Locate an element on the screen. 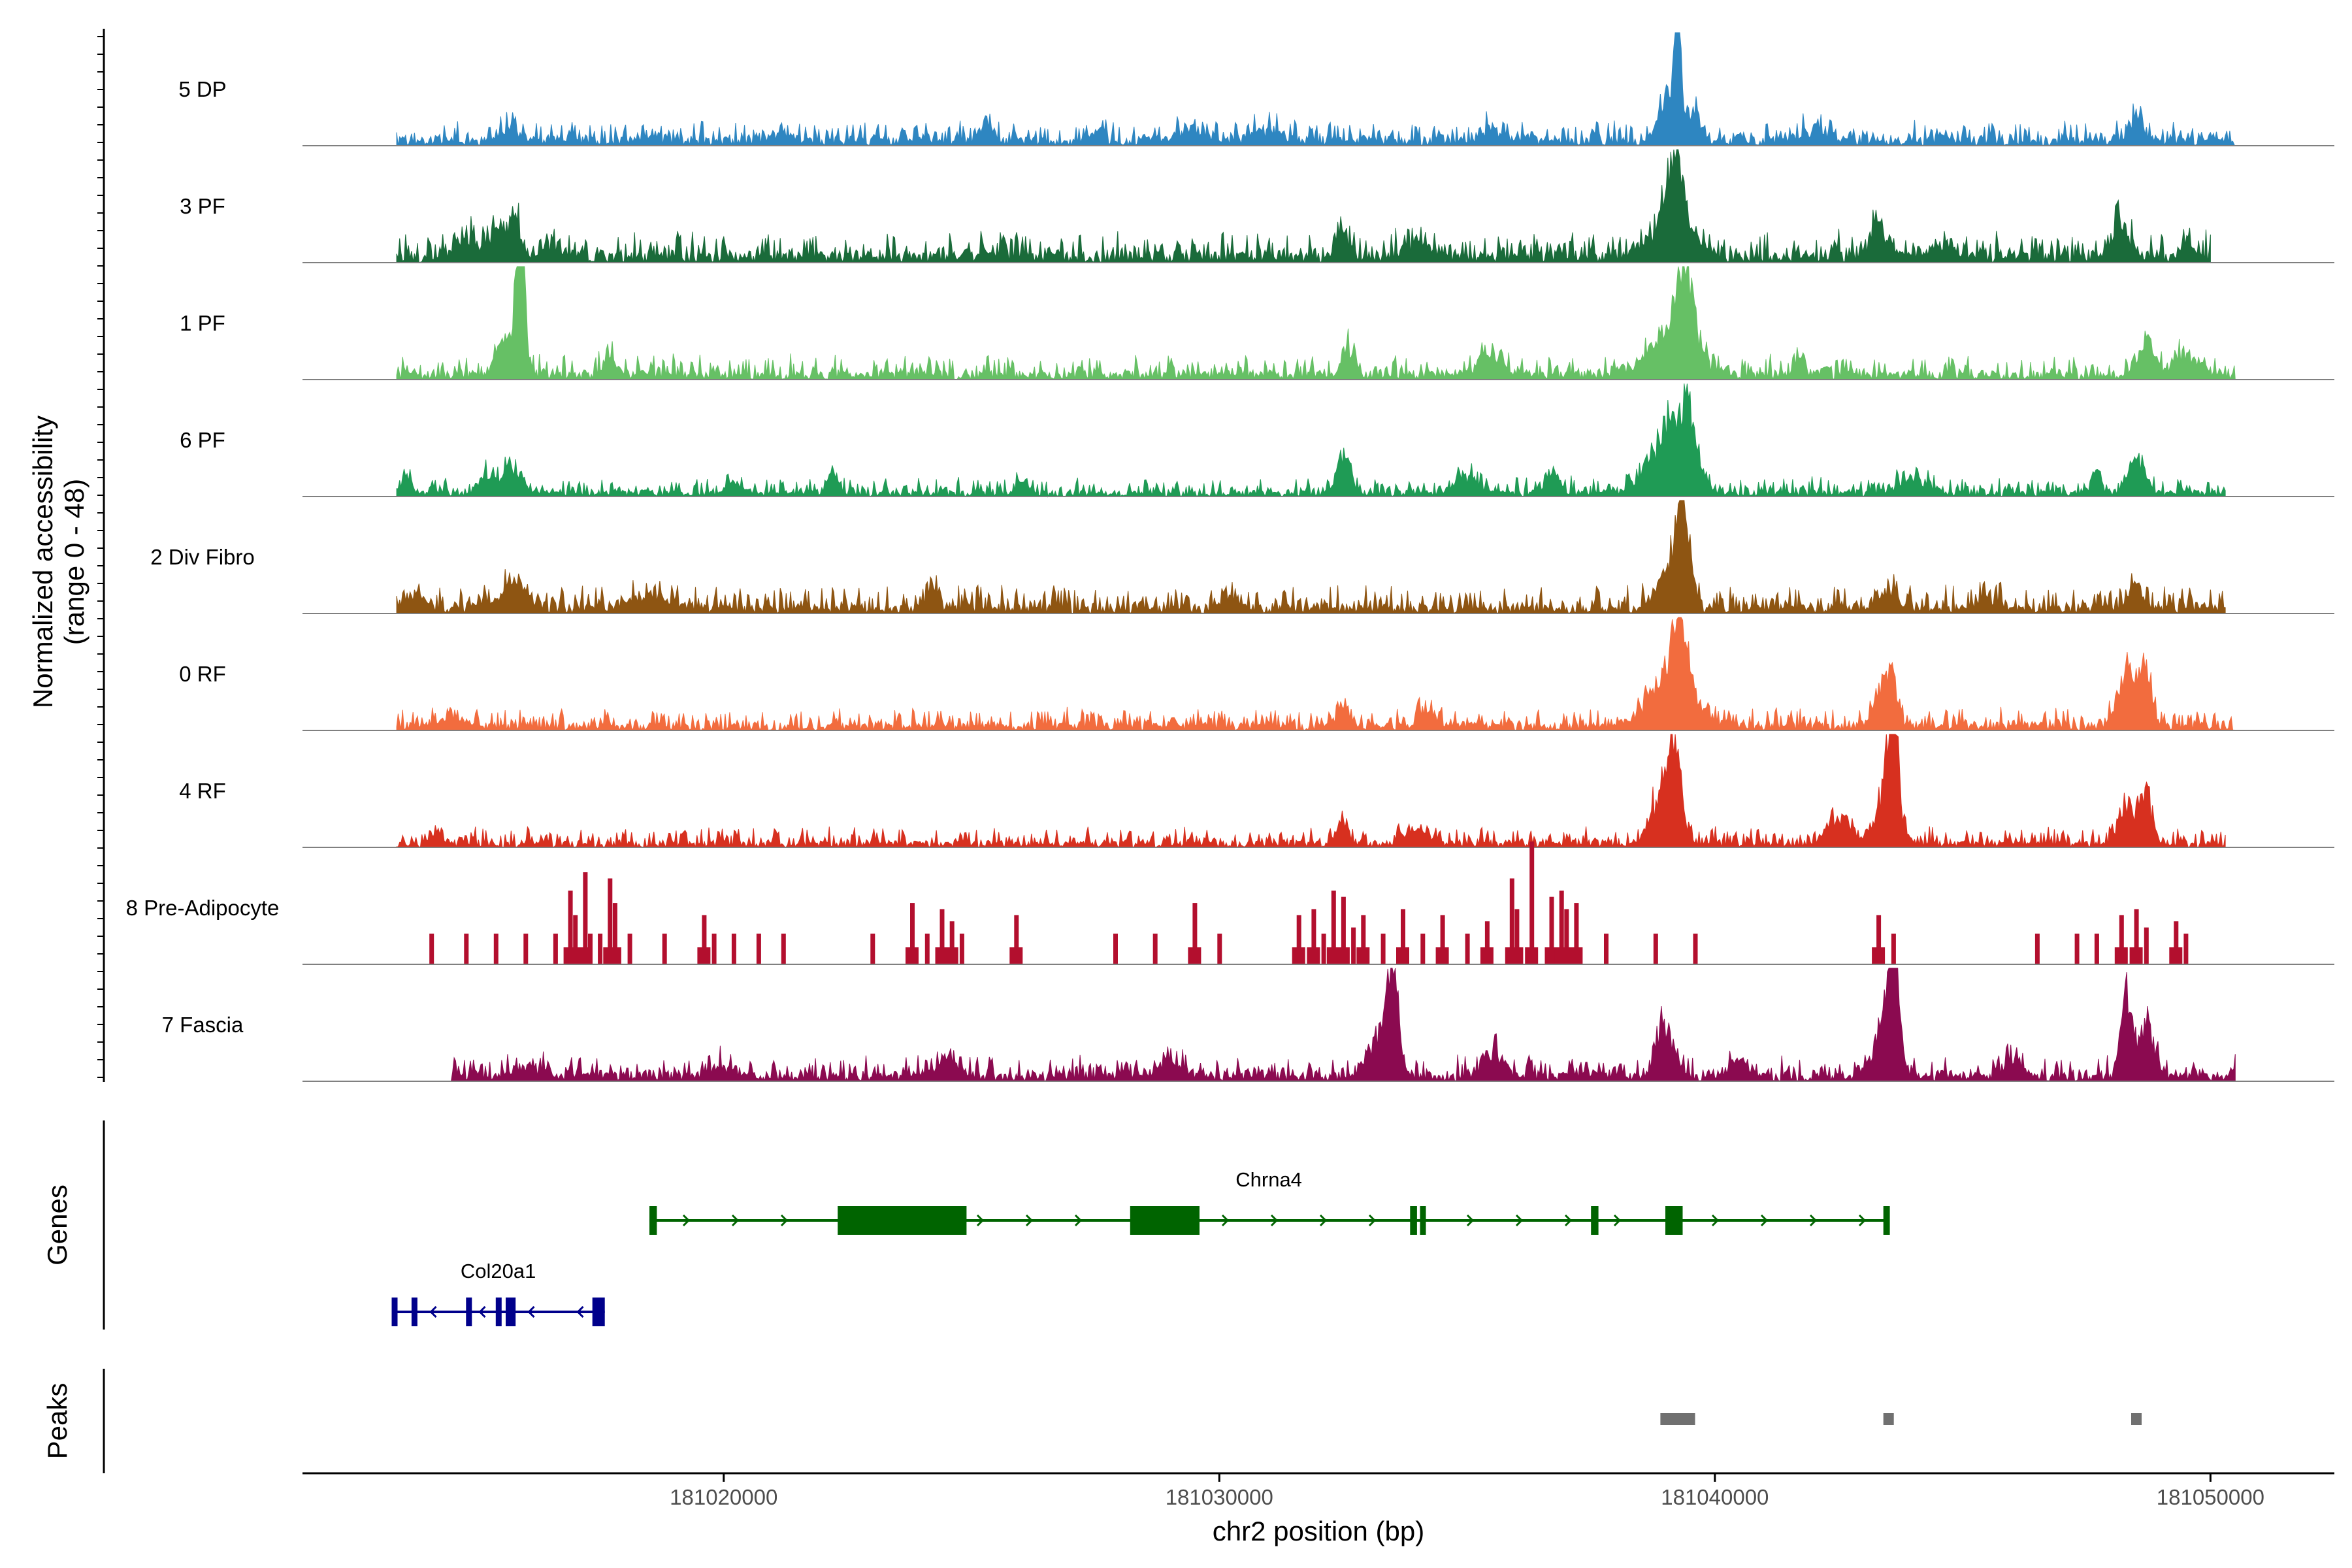 The image size is (2352, 1568). peaks-axis-title: Peaks is located at coordinates (57, 1421).